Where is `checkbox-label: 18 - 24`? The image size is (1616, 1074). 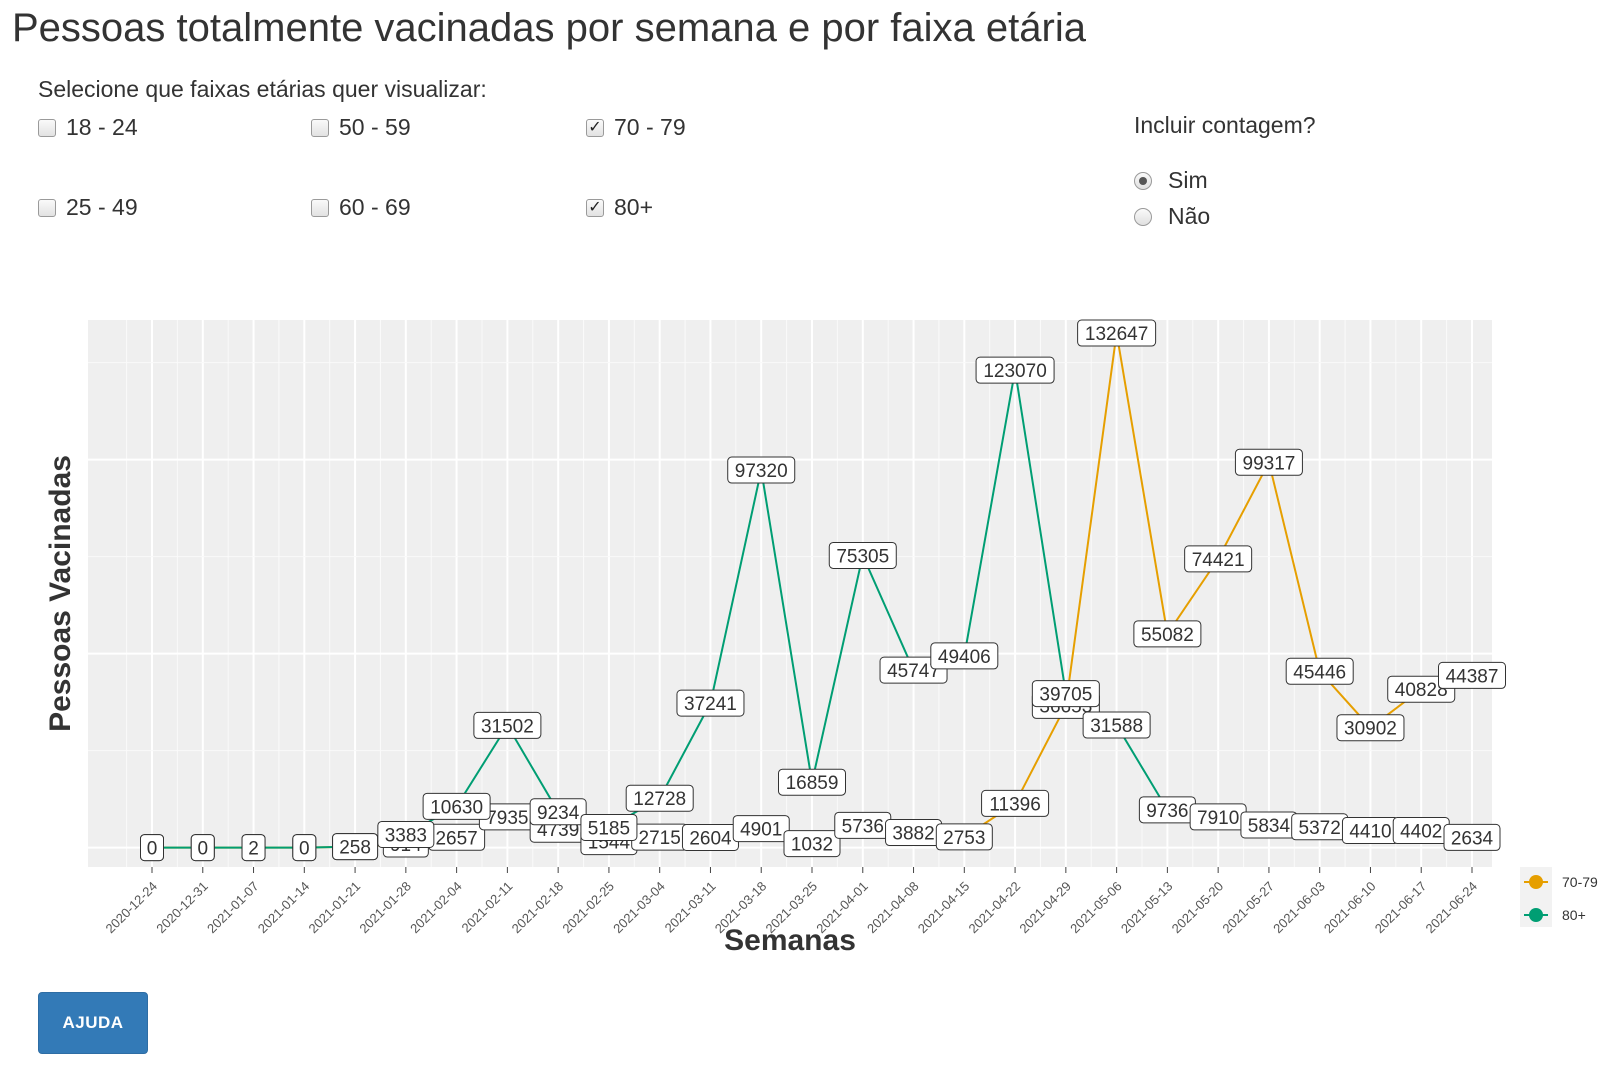
checkbox-label: 18 - 24 is located at coordinates (102, 127).